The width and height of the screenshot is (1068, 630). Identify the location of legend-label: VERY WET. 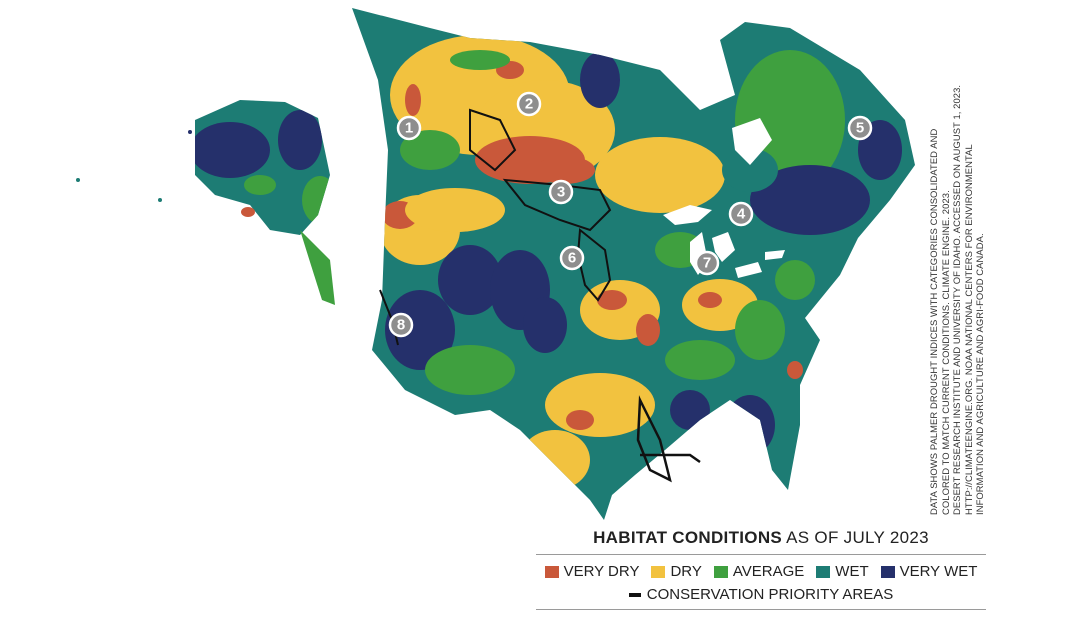
(938, 571).